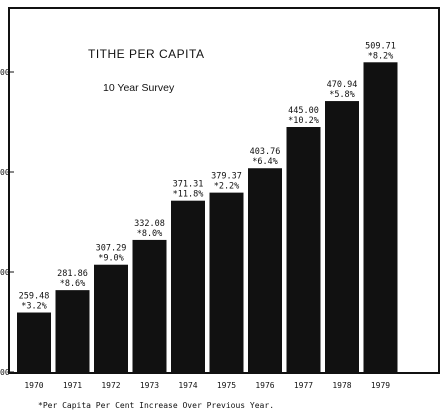 Image resolution: width=442 pixels, height=411 pixels. Describe the element at coordinates (34, 307) in the screenshot. I see `increase-label: *3.2%` at that location.